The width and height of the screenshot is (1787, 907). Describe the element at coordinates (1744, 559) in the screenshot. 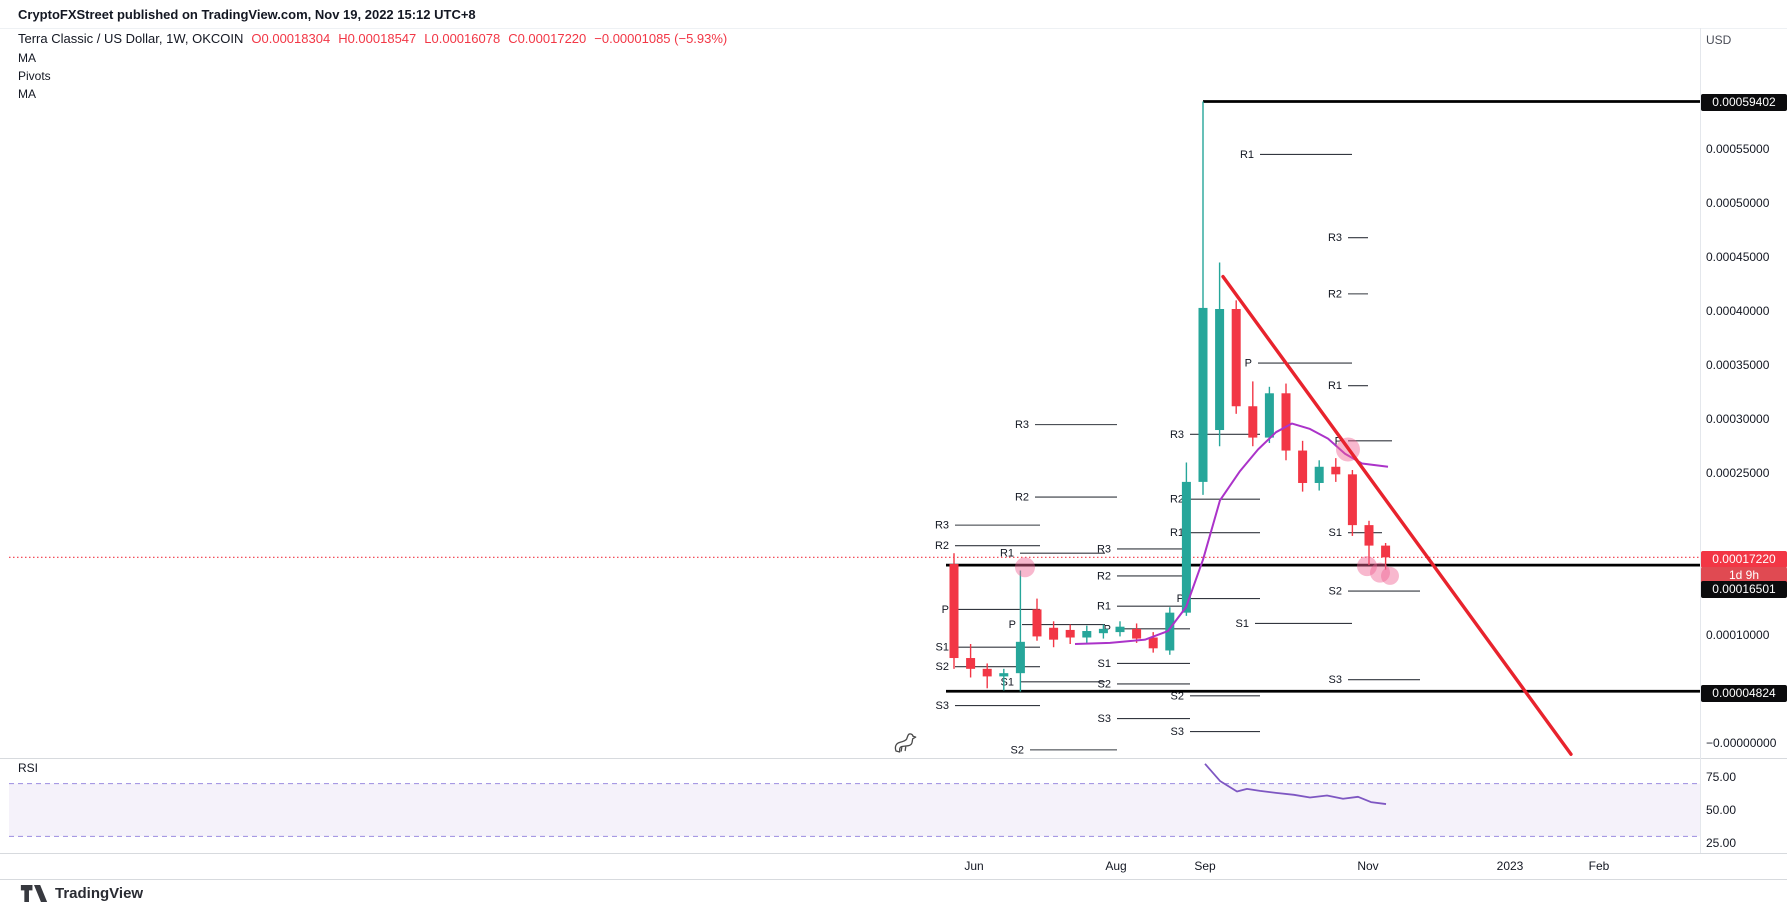

I see `price-badge-red: 0.00017220` at that location.